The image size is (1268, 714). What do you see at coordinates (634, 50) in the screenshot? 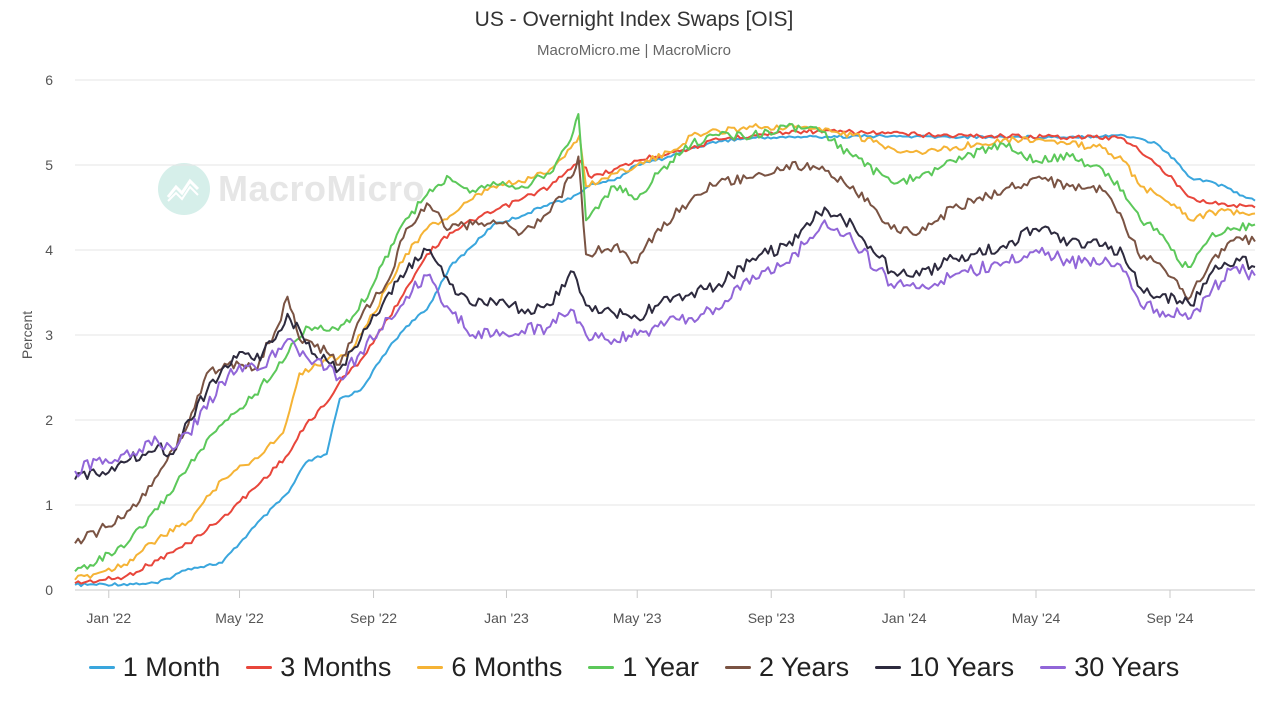
I see `chart-subtitle: MacroMicro.me | MacroMicro` at bounding box center [634, 50].